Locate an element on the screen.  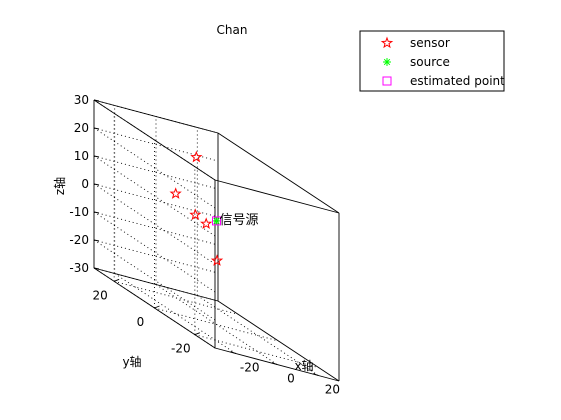
legend-entry: estimated point is located at coordinates (443, 81).